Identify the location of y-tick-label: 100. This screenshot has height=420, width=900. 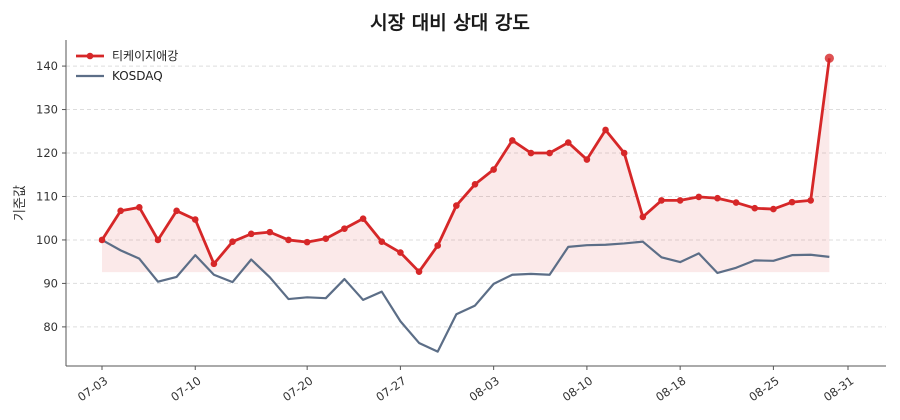
(47, 240).